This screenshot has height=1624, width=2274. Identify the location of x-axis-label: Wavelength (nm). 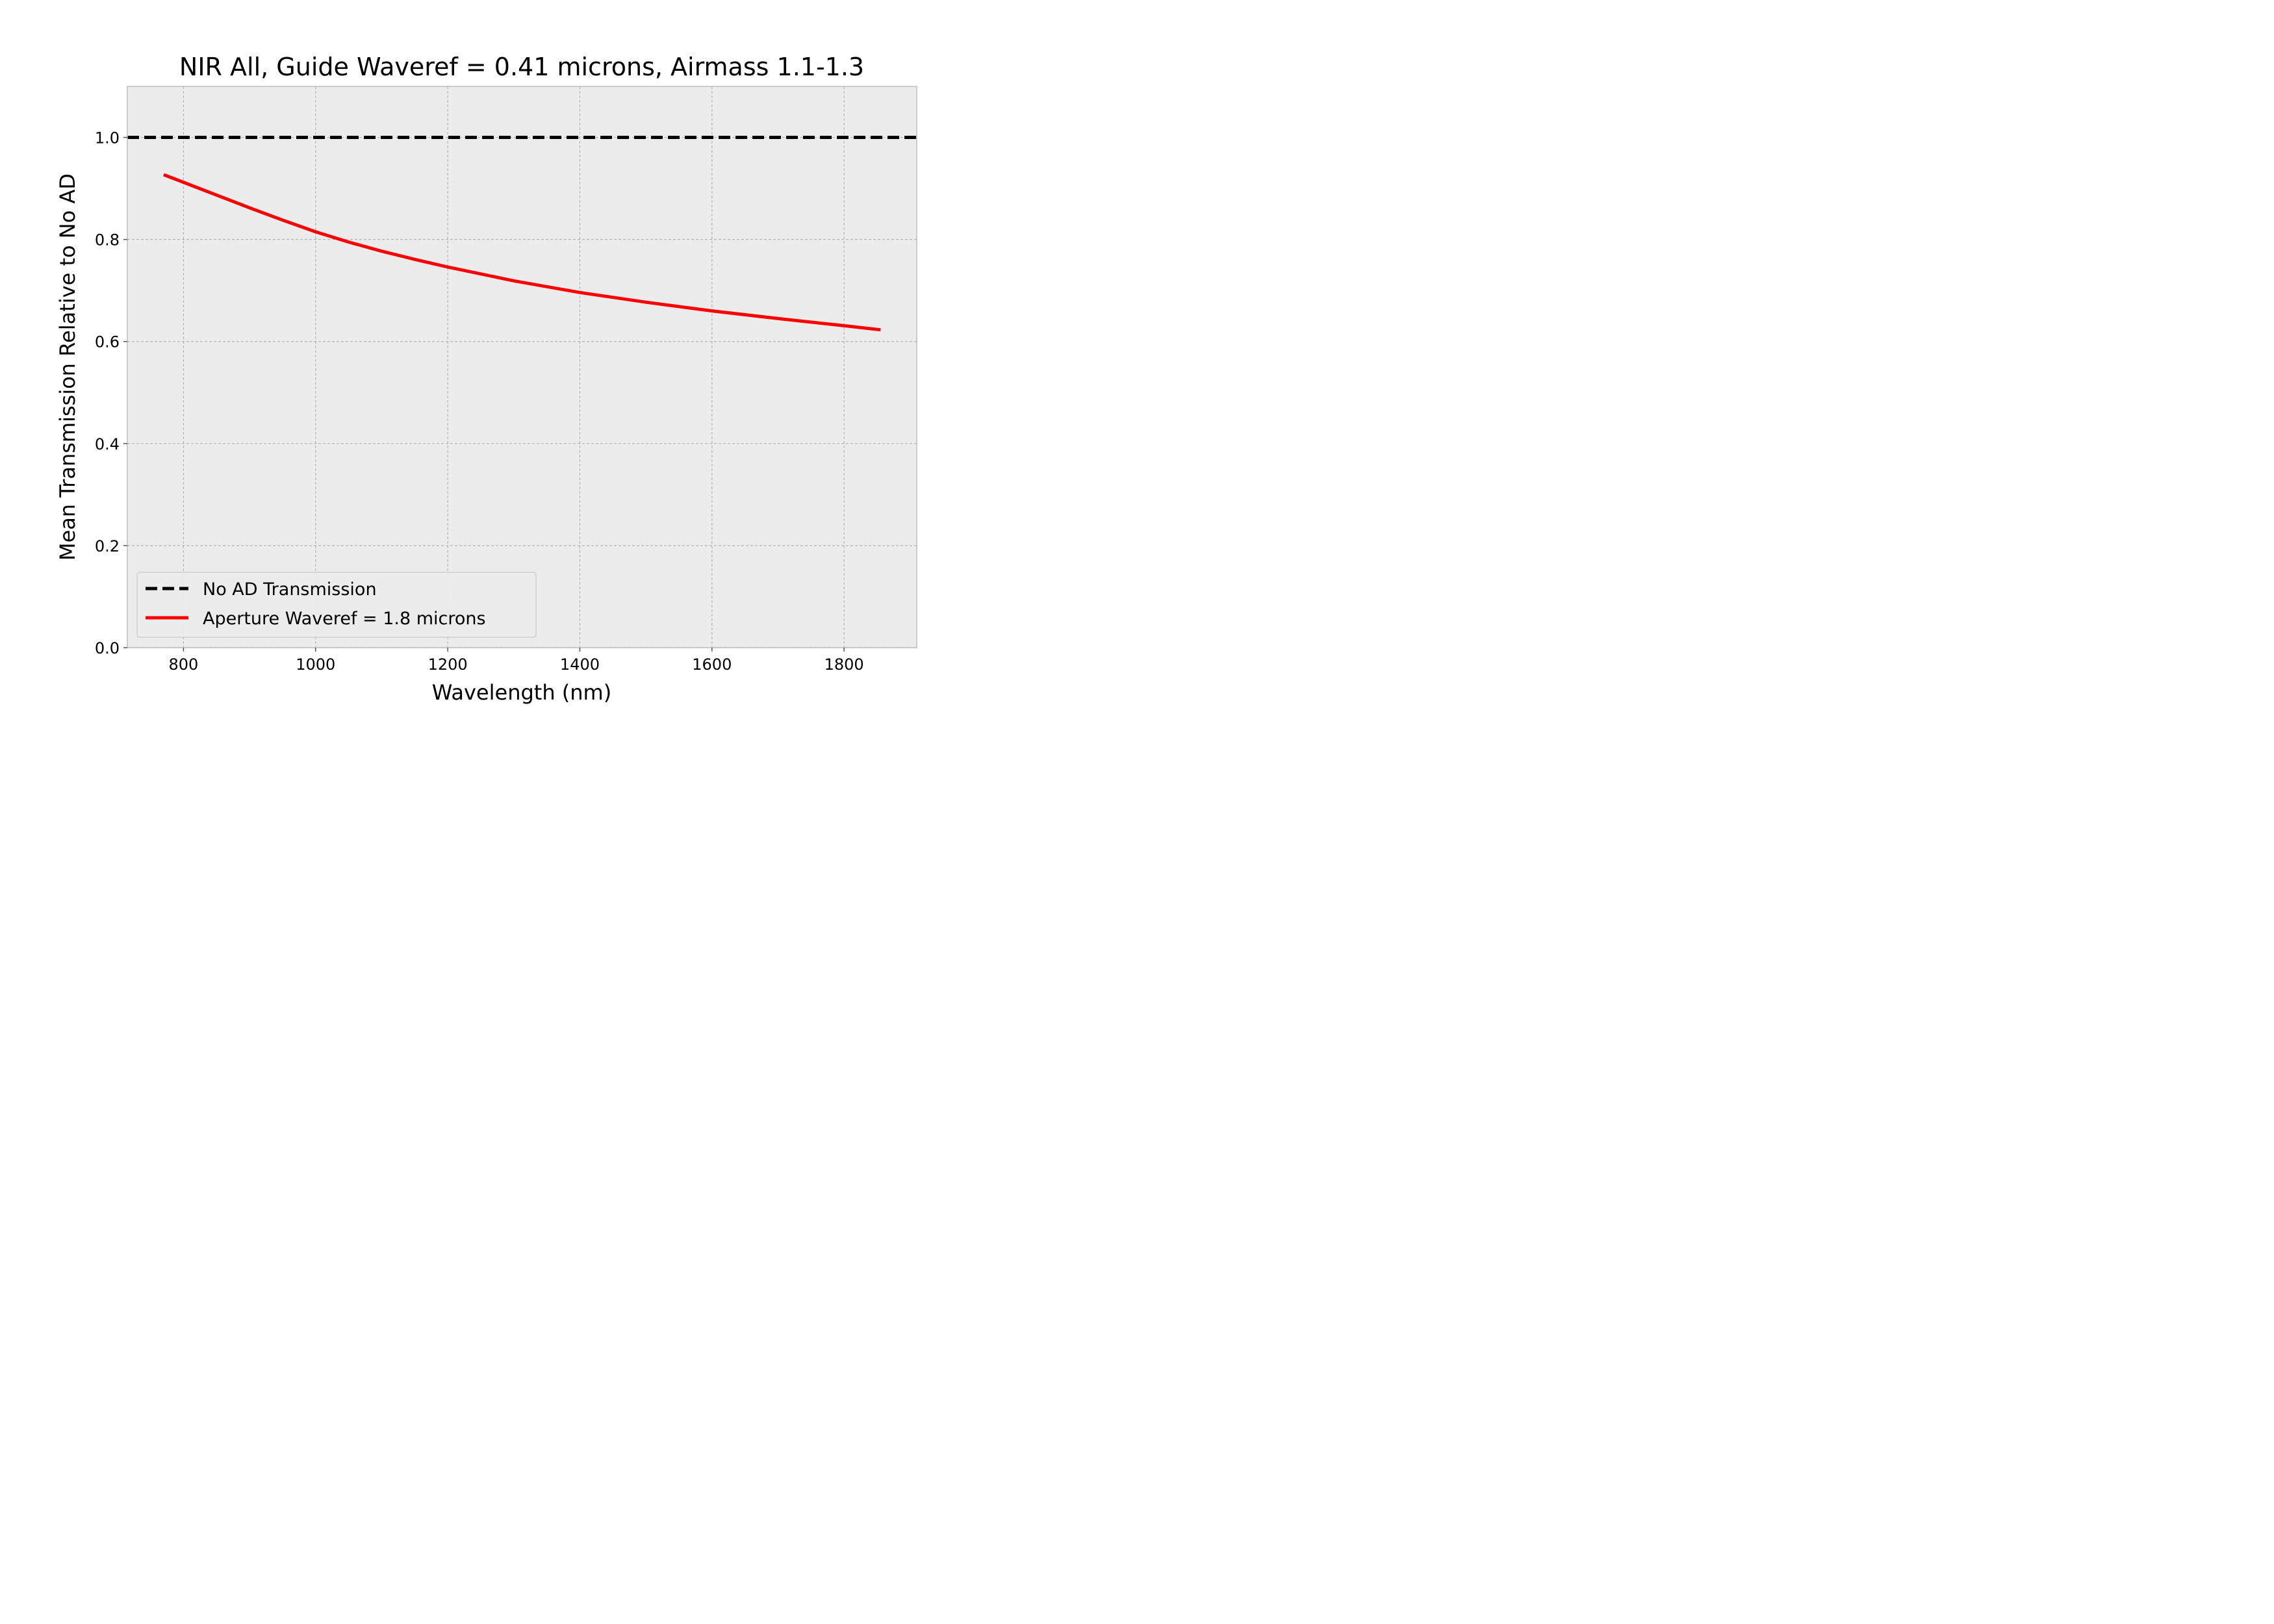
(521, 692).